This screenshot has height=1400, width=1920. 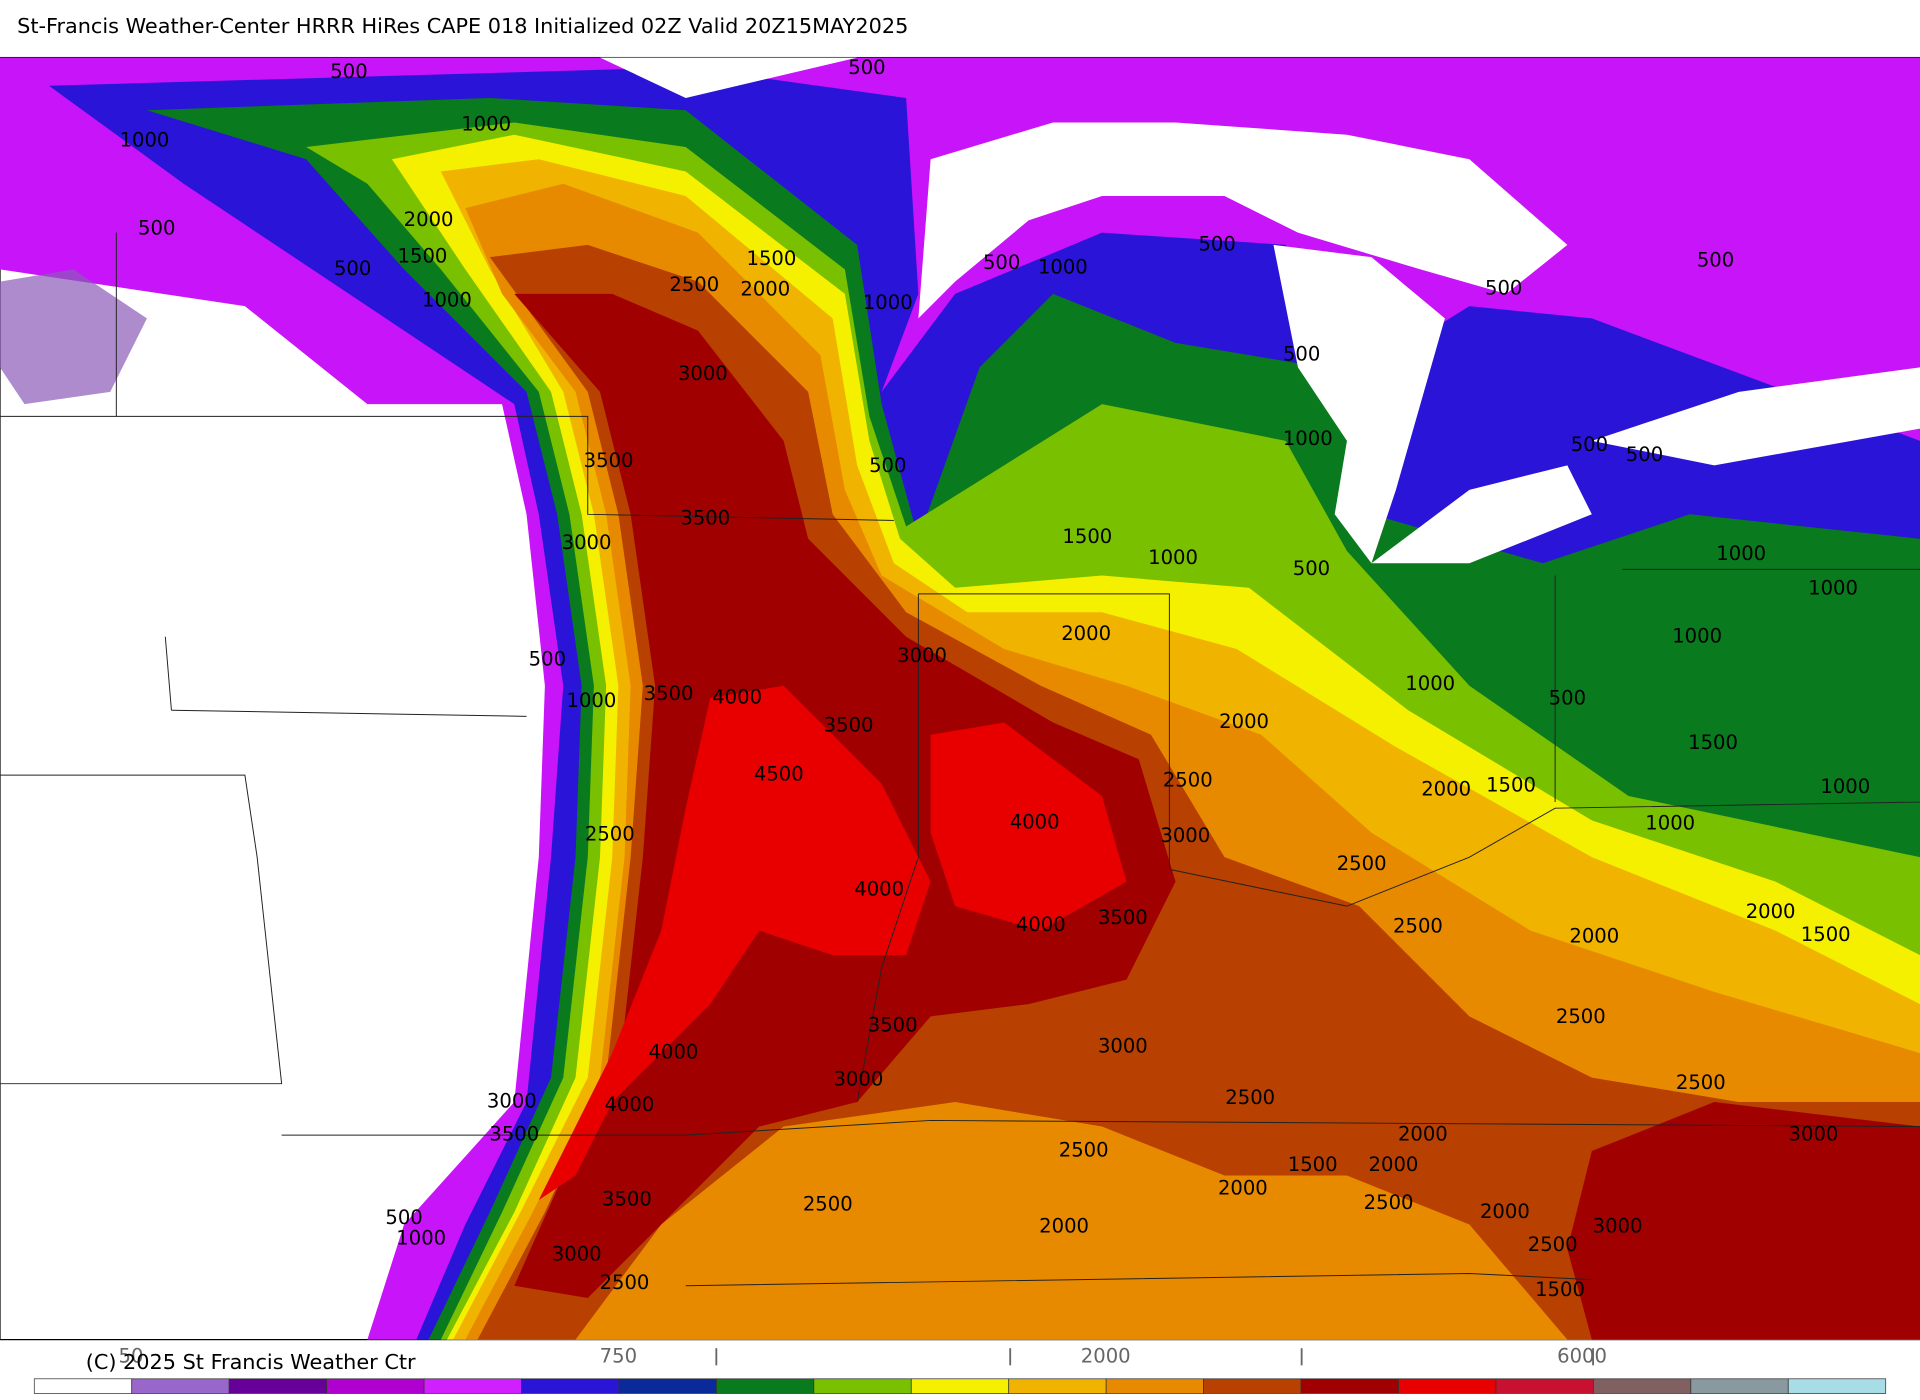 What do you see at coordinates (1743, 1221) in the screenshot?
I see `cape-3500-east` at bounding box center [1743, 1221].